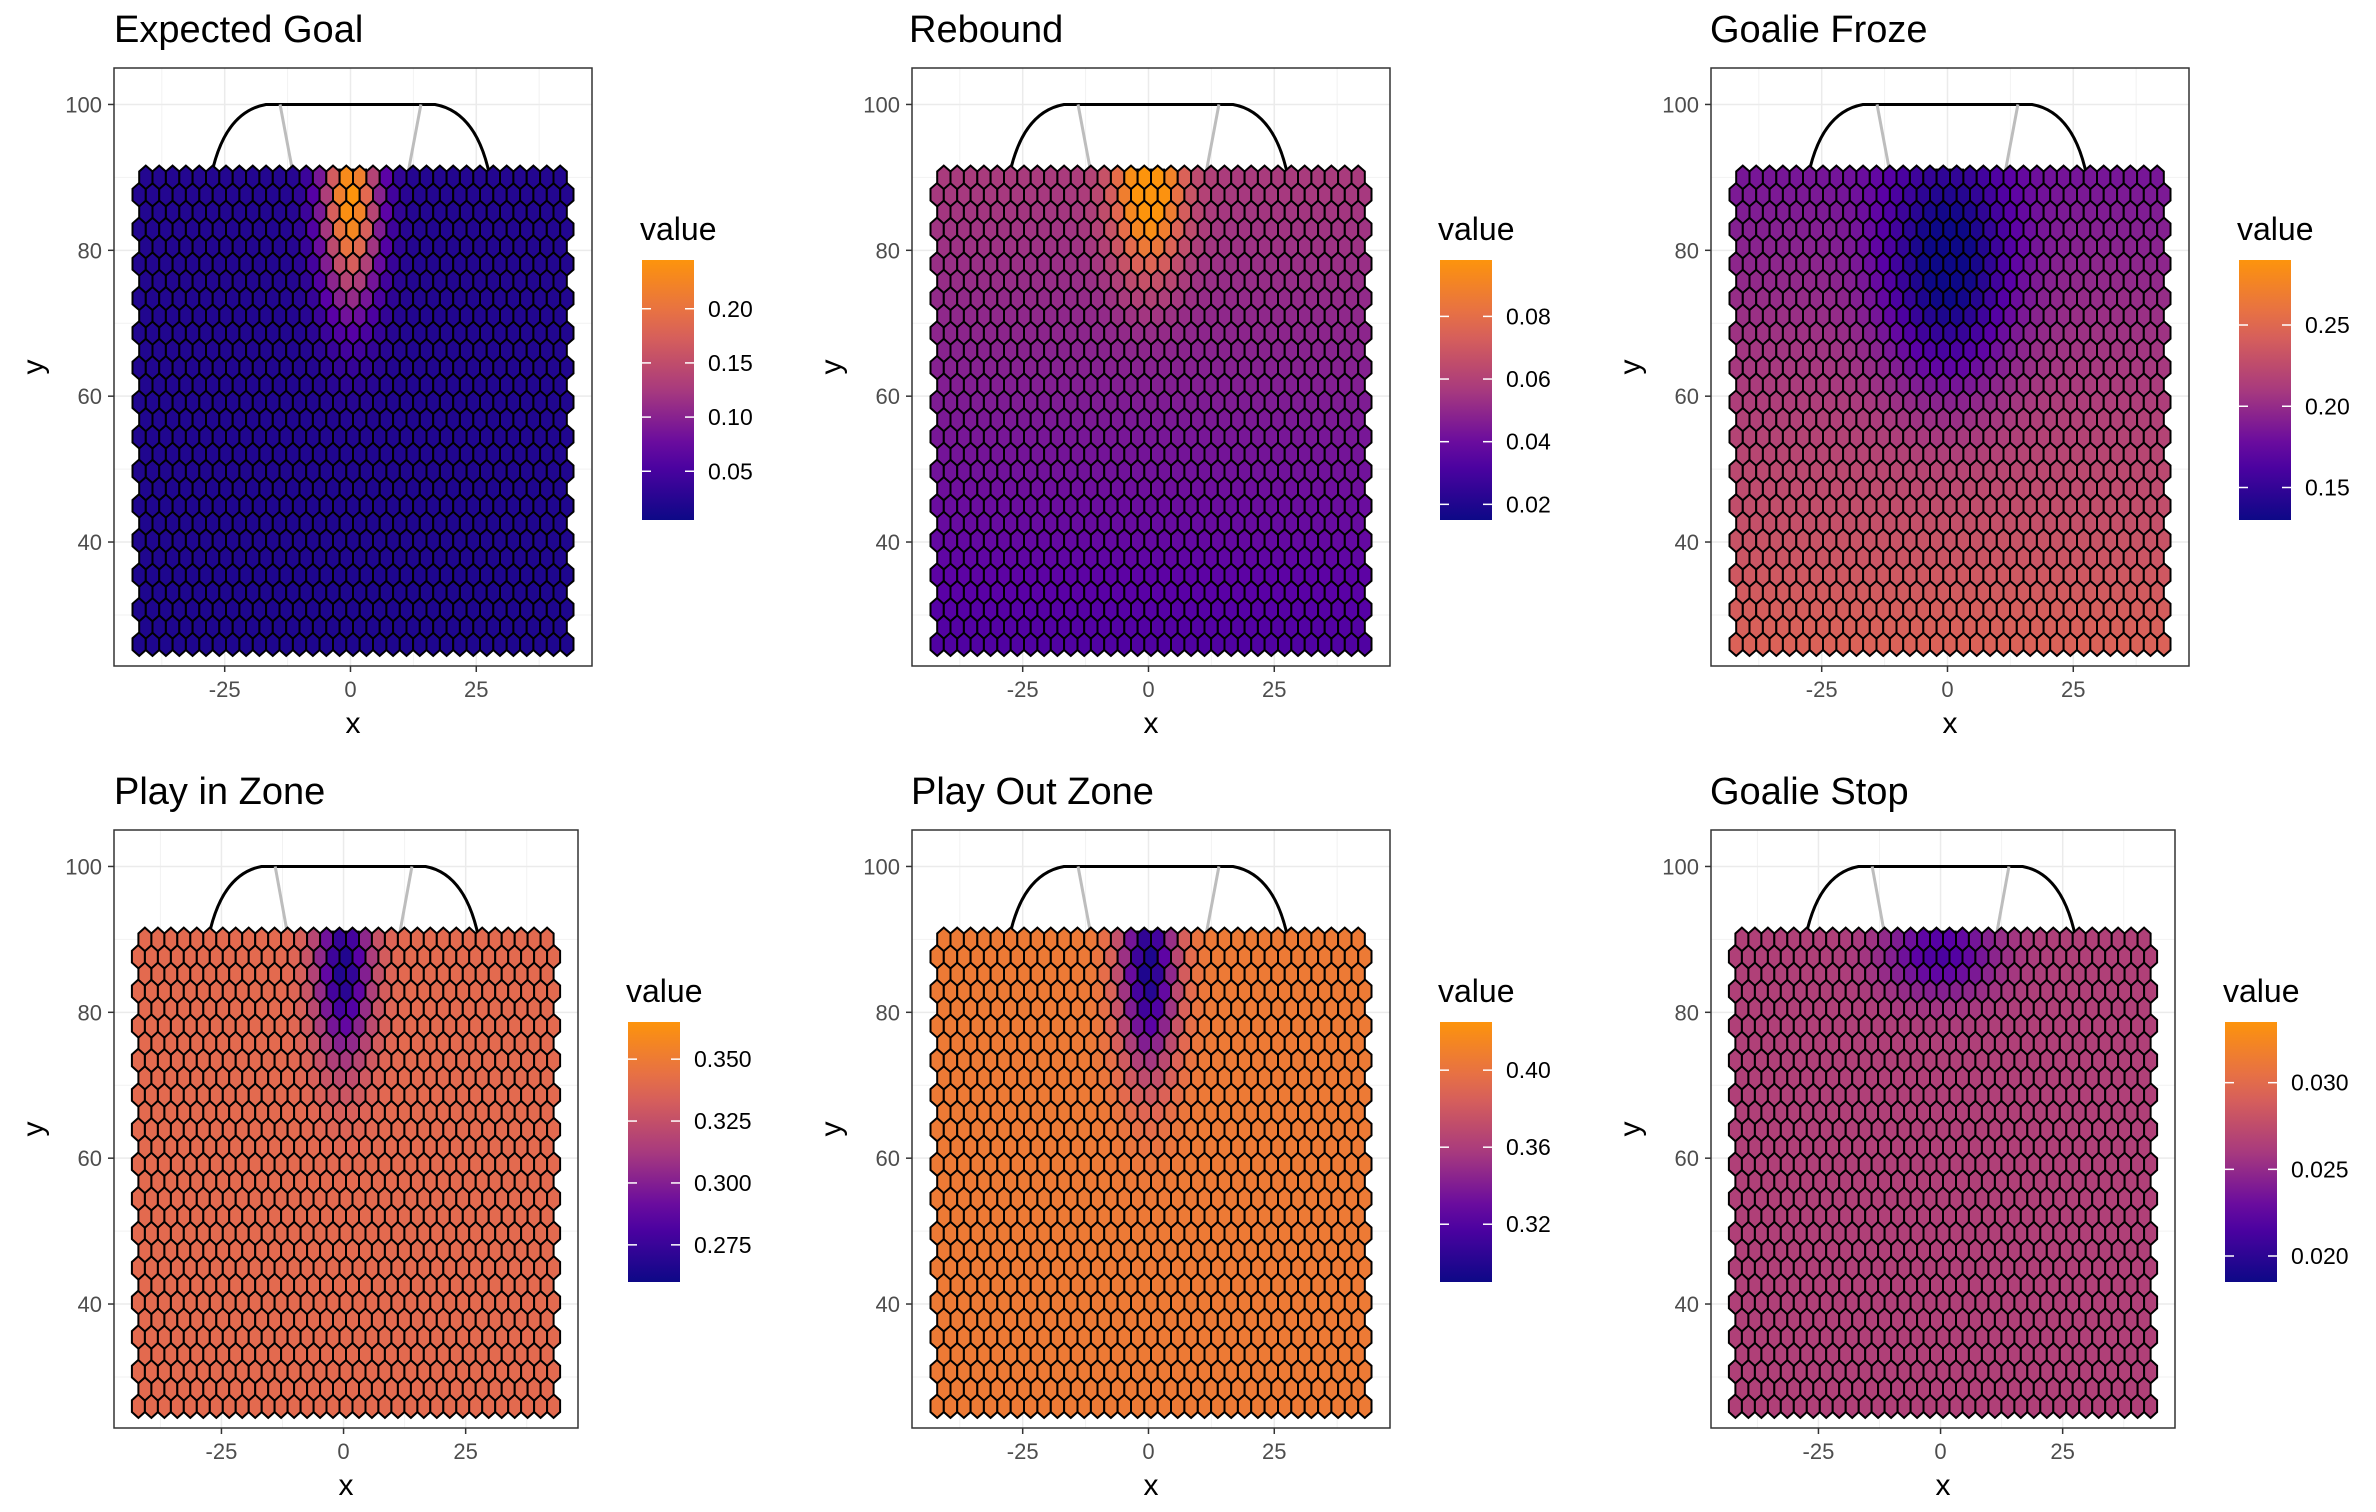 Image resolution: width=2376 pixels, height=1512 pixels. What do you see at coordinates (1528, 1147) in the screenshot?
I see `legend-label: 0.36` at bounding box center [1528, 1147].